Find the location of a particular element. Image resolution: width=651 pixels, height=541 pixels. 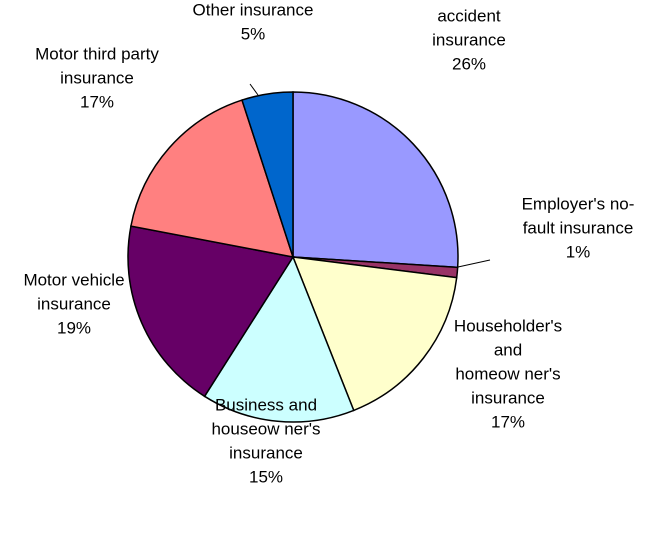

slice-name-label: fault insurance is located at coordinates (578, 227).